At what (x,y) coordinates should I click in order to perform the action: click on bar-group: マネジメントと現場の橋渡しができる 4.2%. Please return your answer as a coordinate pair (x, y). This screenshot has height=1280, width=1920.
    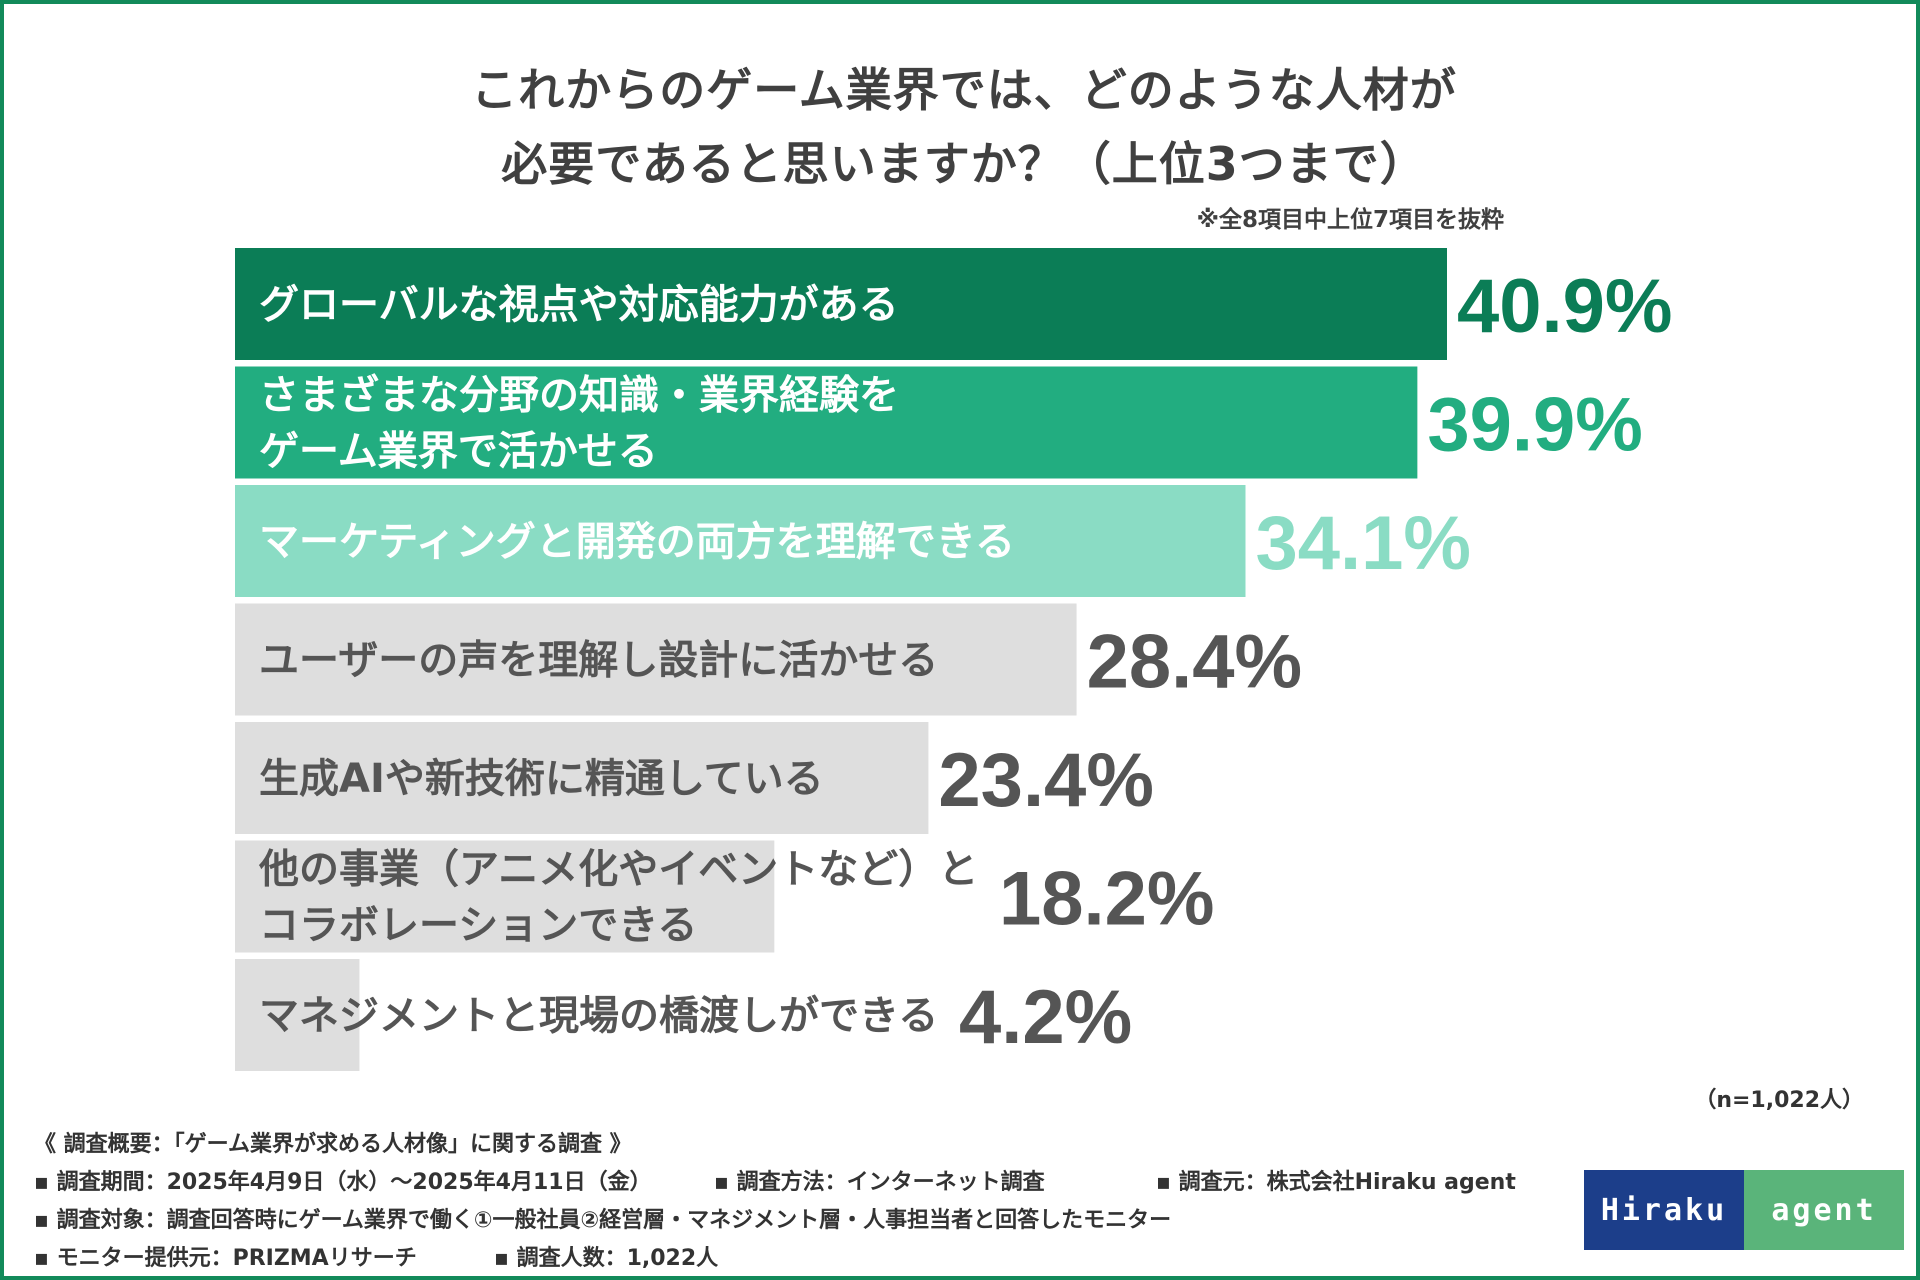
    Looking at the image, I should click on (683, 1015).